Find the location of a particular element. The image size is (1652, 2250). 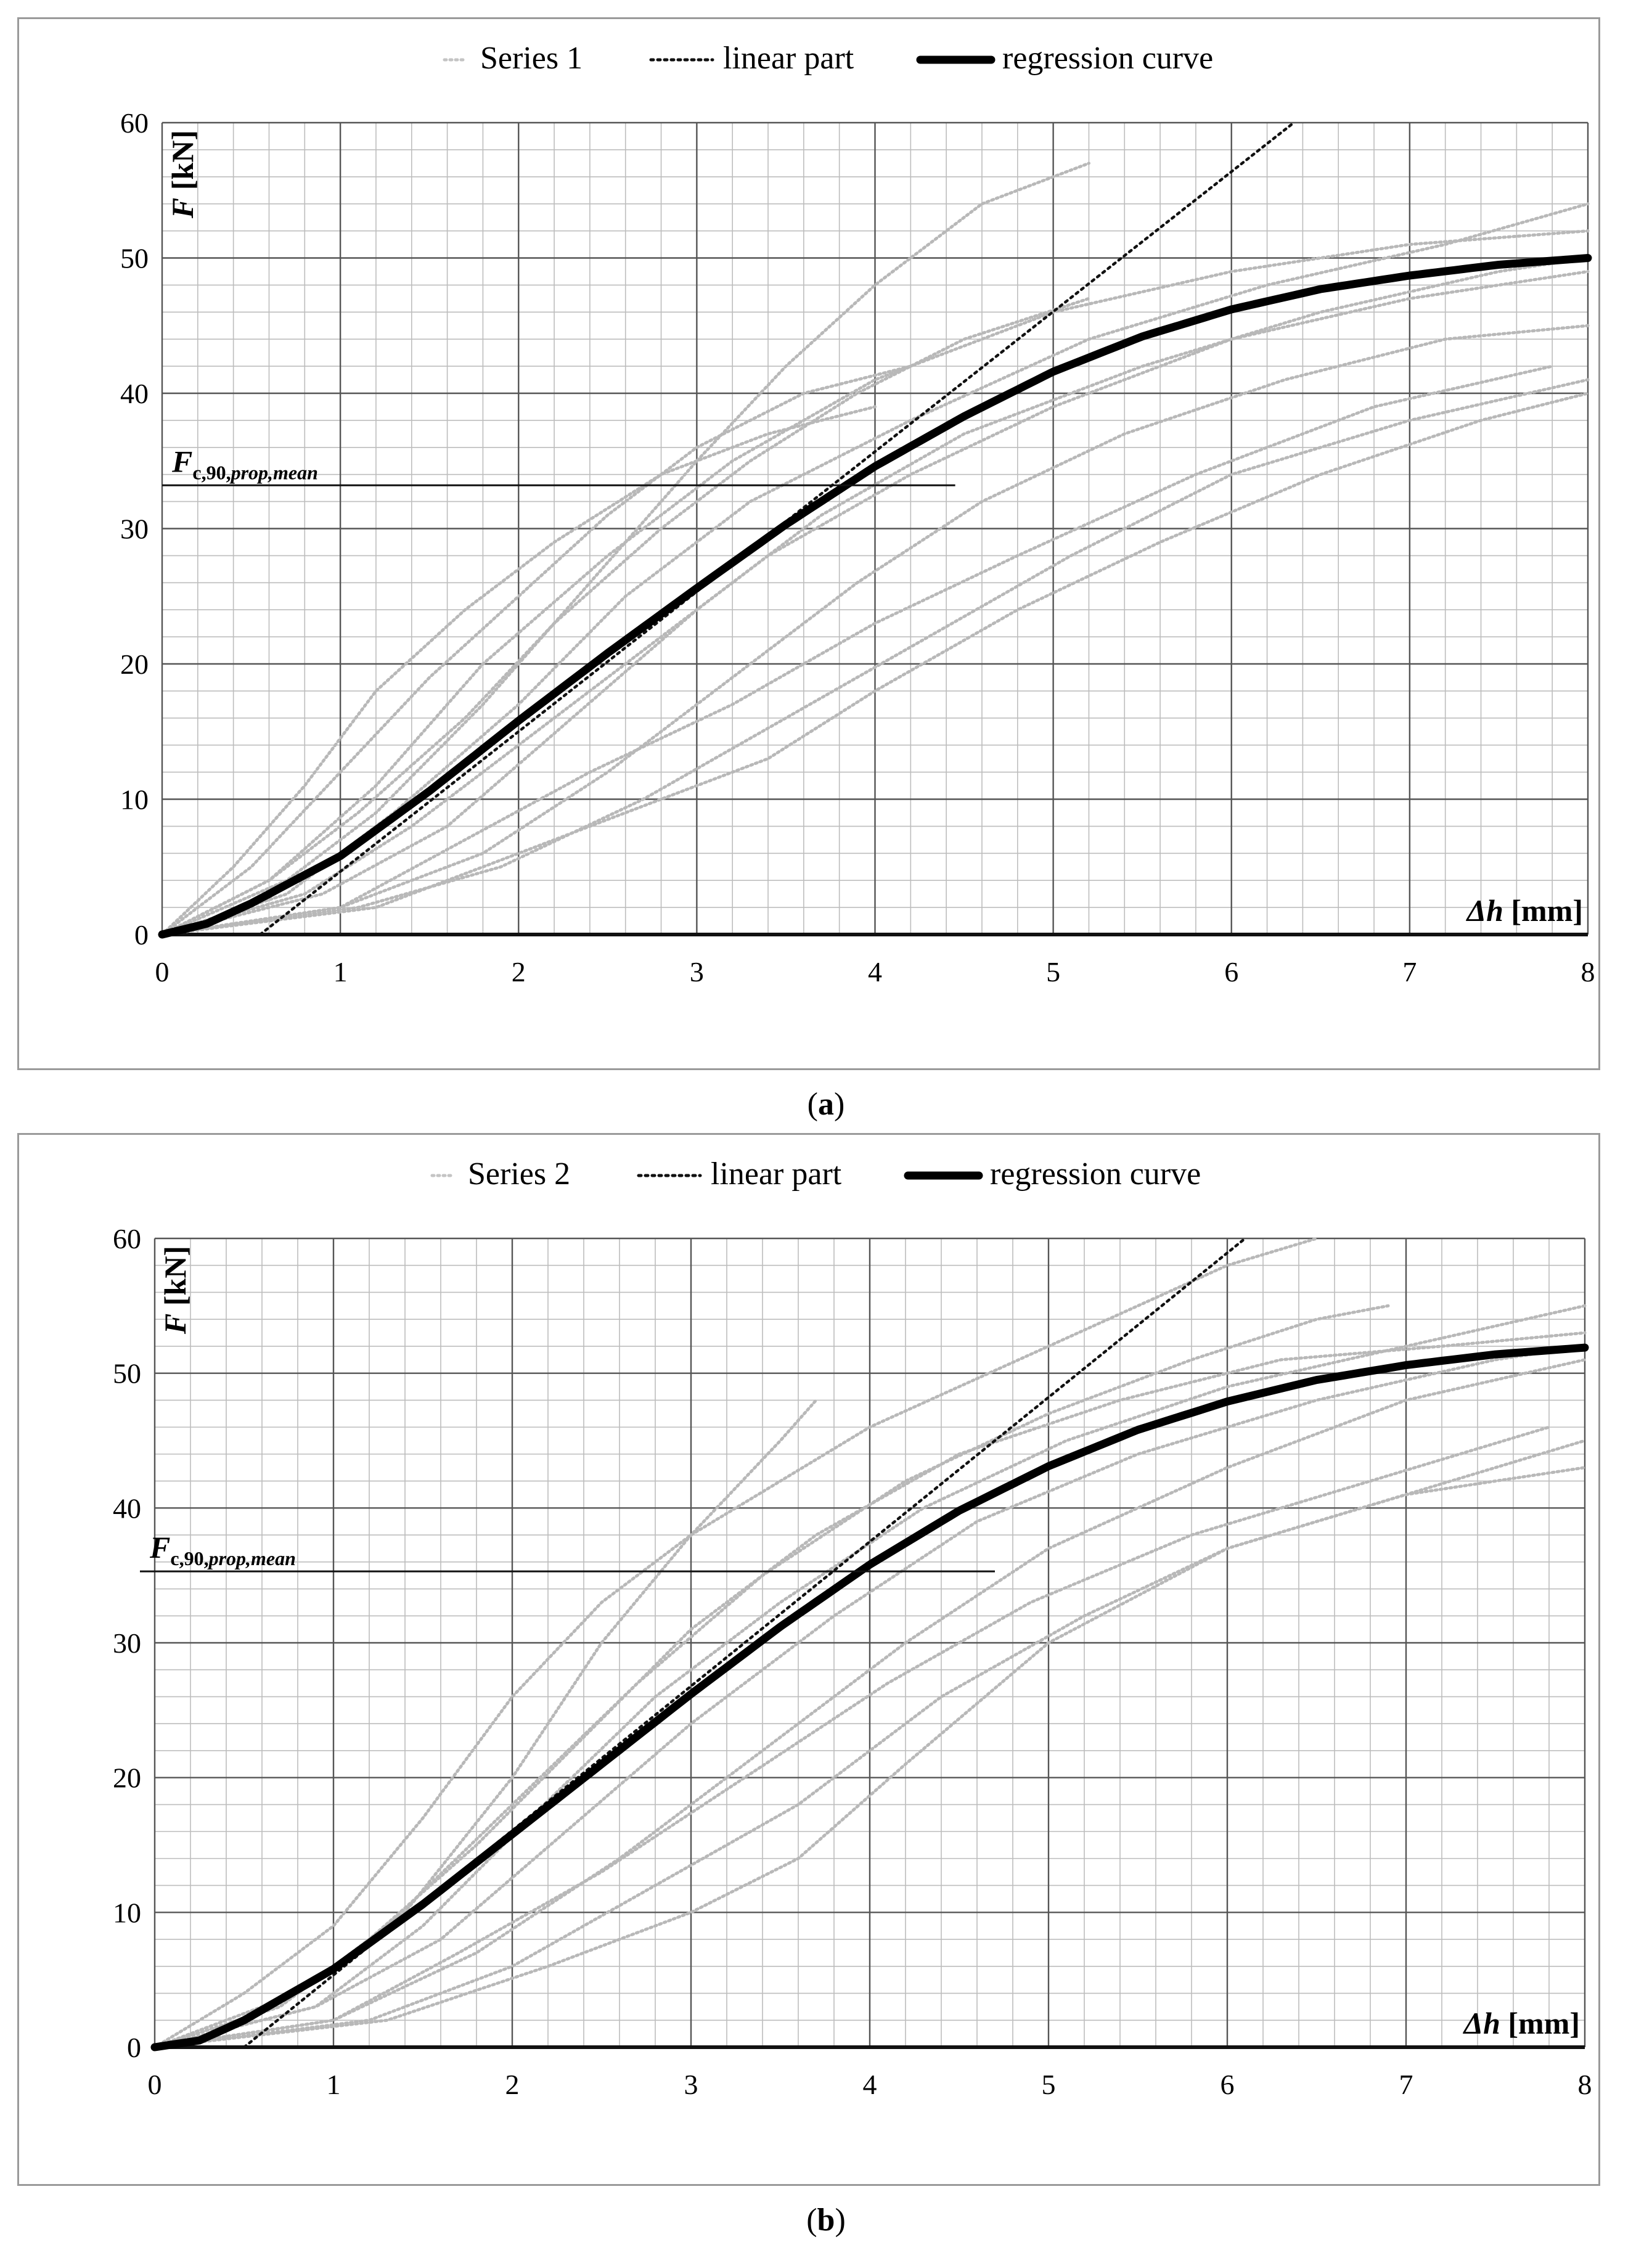

chart-b-xtick-label: 5 is located at coordinates (1049, 2084).